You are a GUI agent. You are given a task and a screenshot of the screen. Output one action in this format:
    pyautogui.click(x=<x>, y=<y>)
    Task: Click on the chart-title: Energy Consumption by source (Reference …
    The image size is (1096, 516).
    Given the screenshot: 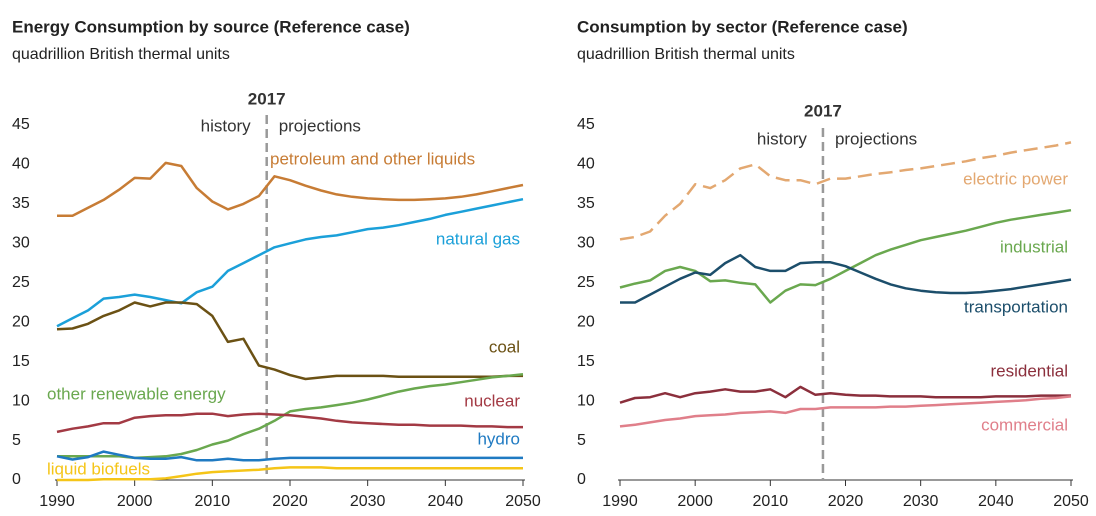 What is the action you would take?
    pyautogui.click(x=211, y=26)
    